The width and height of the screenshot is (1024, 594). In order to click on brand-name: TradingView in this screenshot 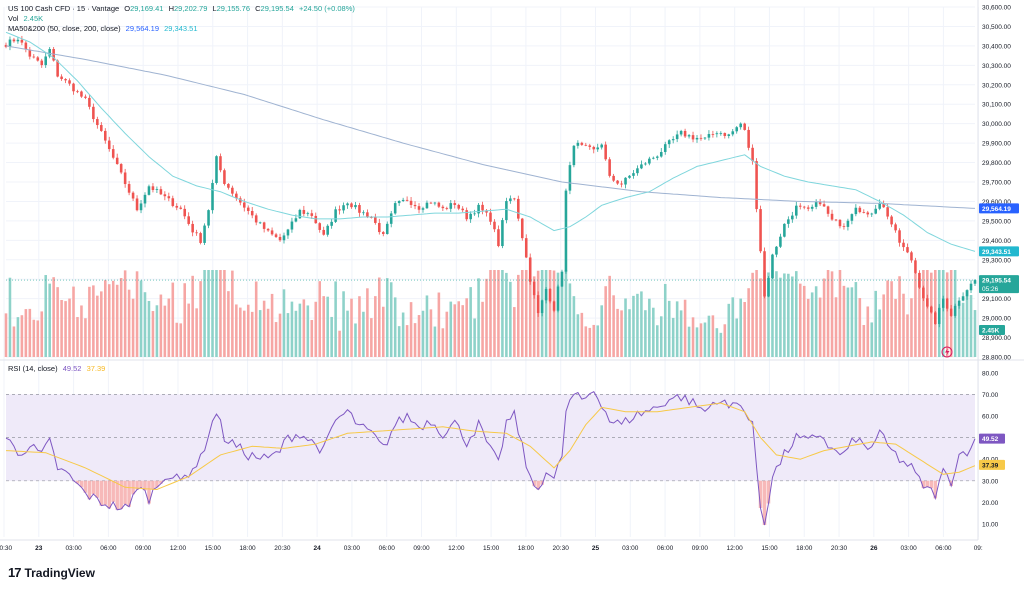, I will do `click(59, 572)`.